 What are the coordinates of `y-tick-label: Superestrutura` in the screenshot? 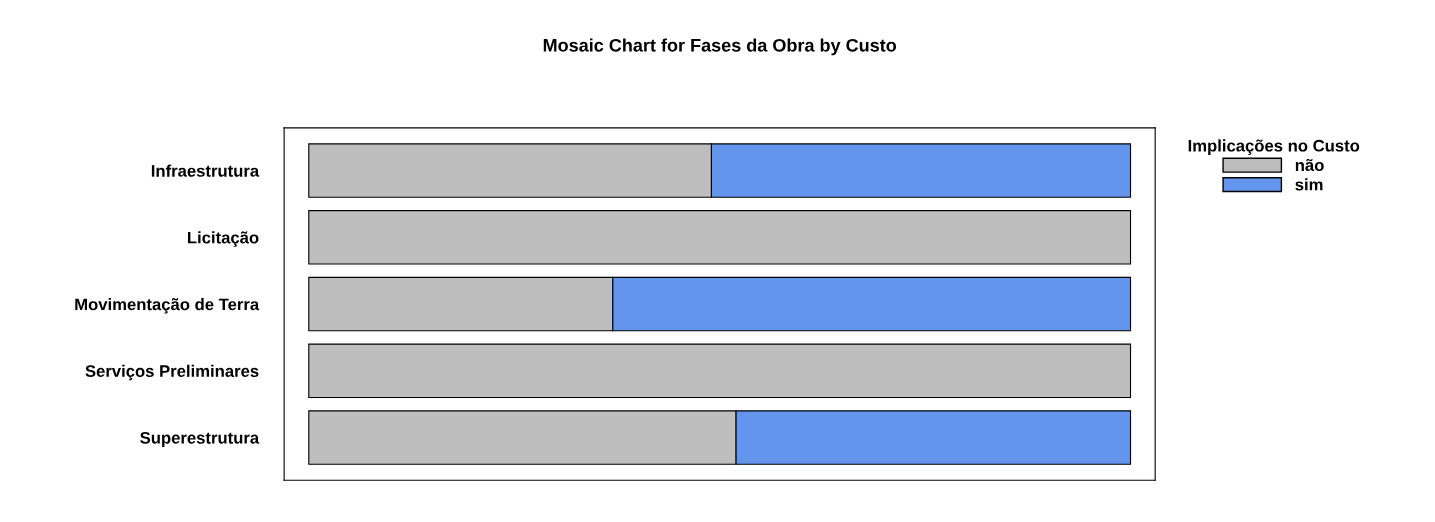 It's located at (200, 439).